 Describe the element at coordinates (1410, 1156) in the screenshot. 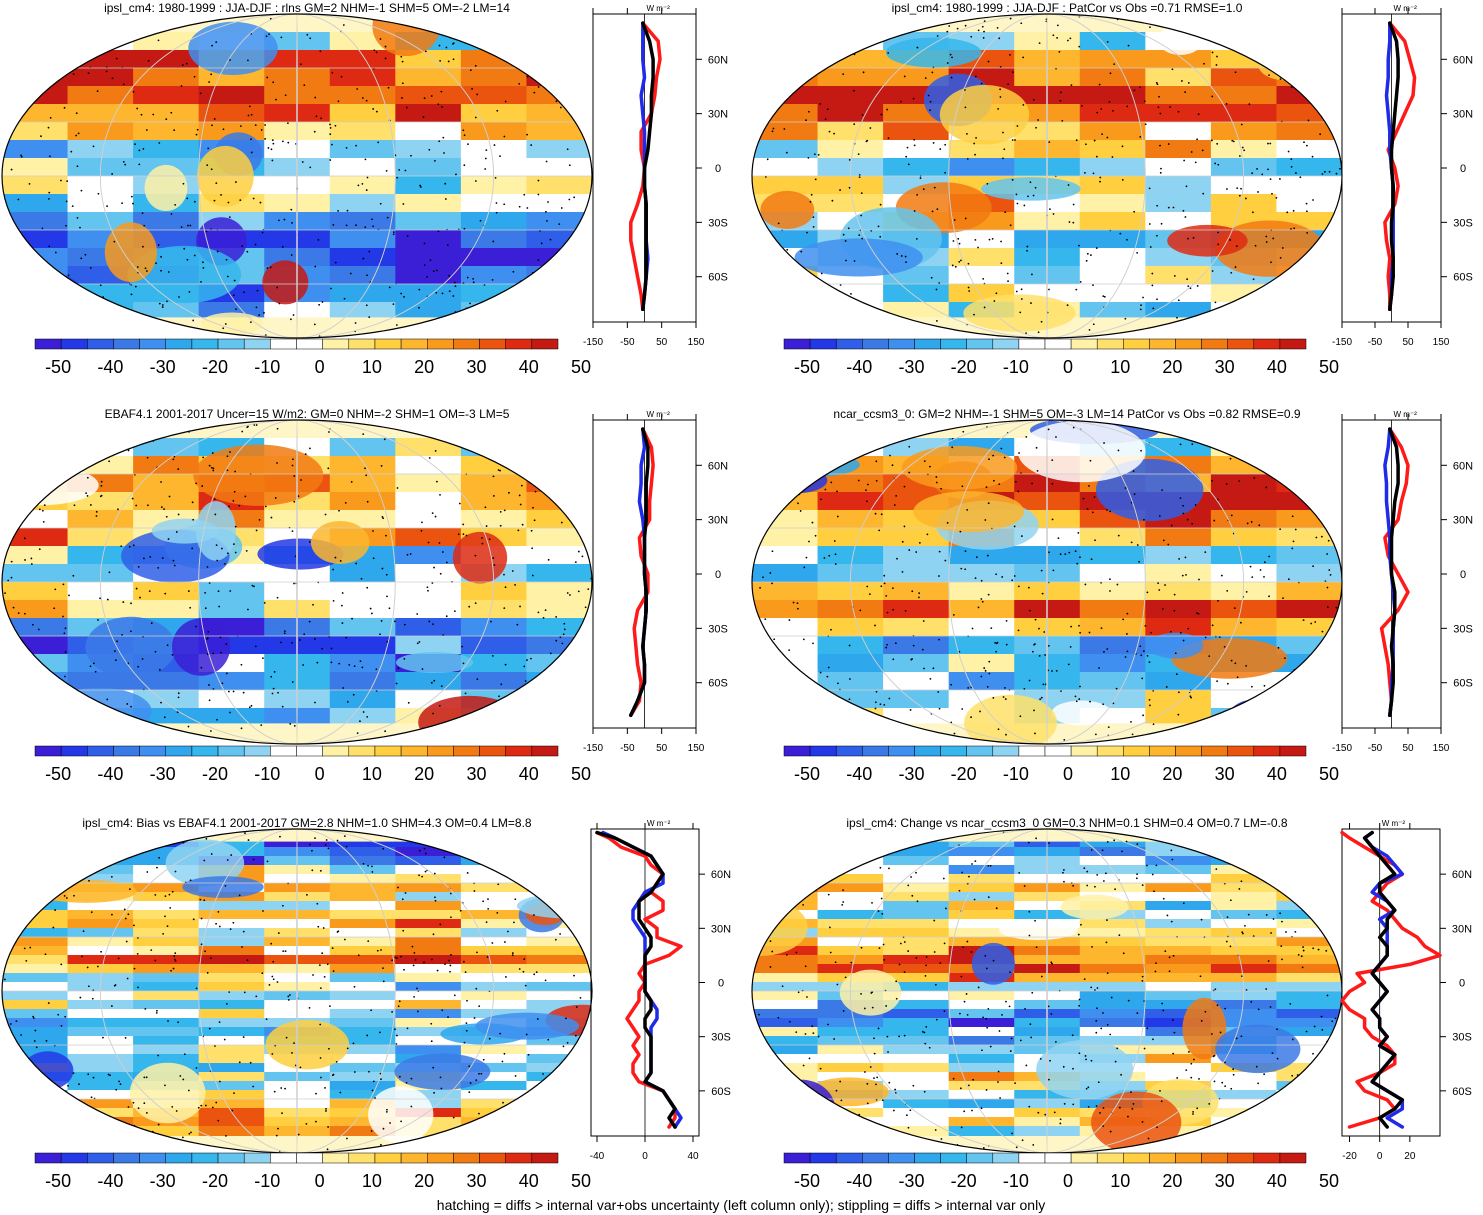

I see `x-tick-label: 20` at that location.